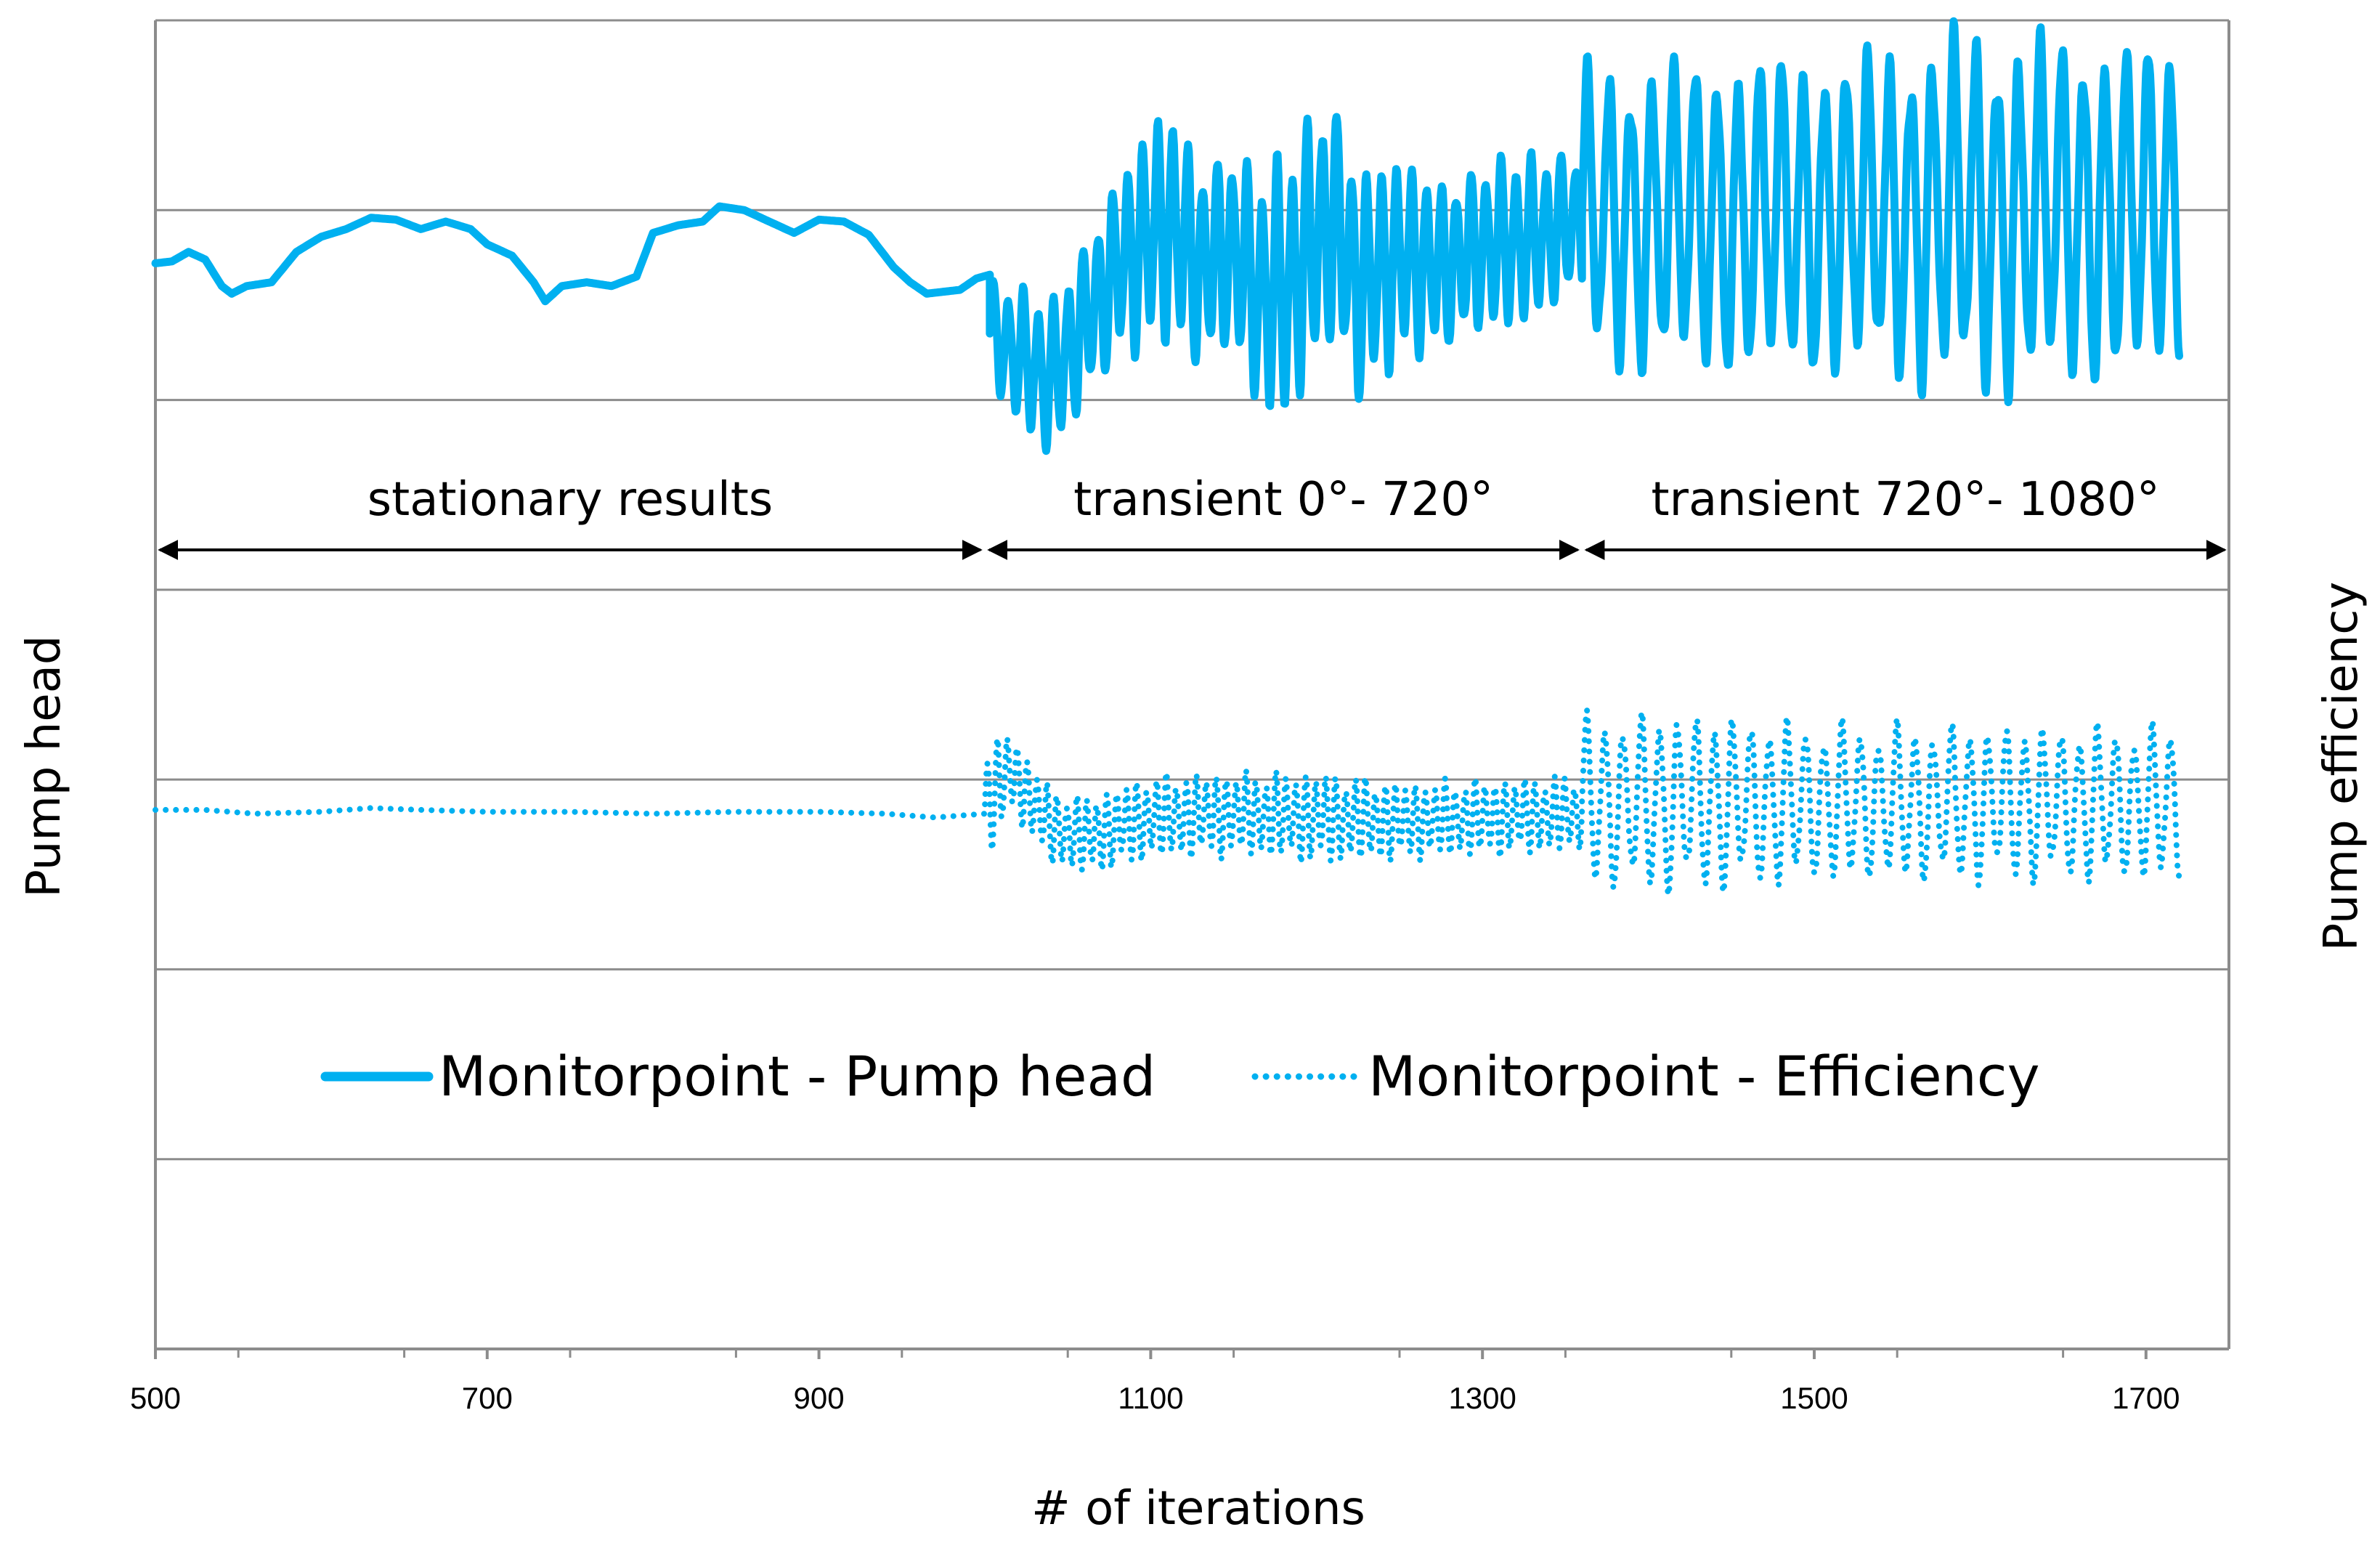 Image resolution: width=2380 pixels, height=1548 pixels. What do you see at coordinates (2146, 1398) in the screenshot?
I see `x-tick-label: 1700` at bounding box center [2146, 1398].